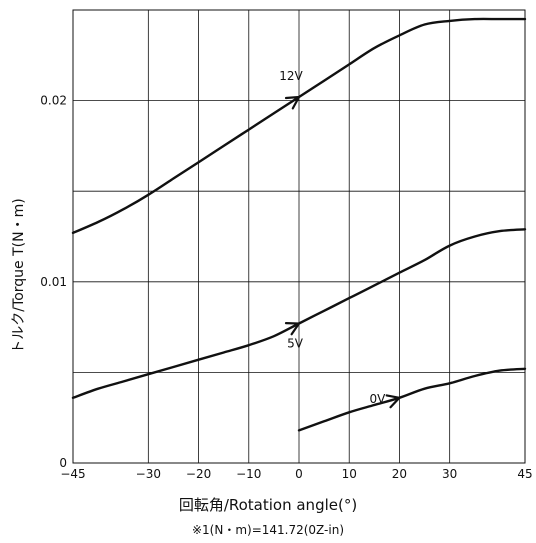  What do you see at coordinates (268, 530) in the screenshot?
I see `unit-conversion-note: ※1(N・m)=141.72(0Z-in)` at bounding box center [268, 530].